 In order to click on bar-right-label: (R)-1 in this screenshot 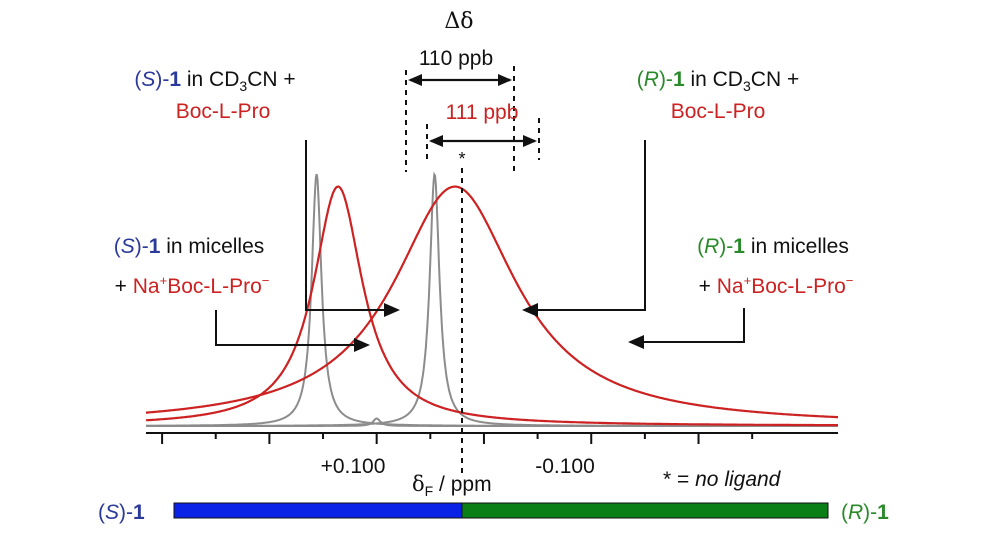, I will do `click(865, 512)`.